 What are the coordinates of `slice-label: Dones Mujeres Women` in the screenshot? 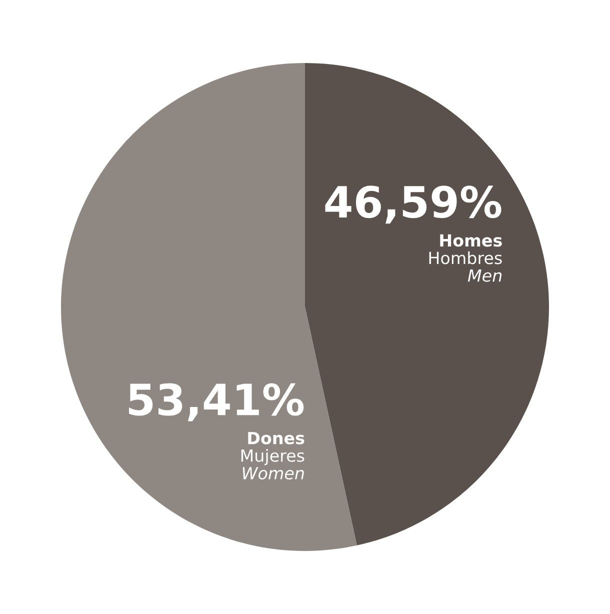 It's located at (272, 456).